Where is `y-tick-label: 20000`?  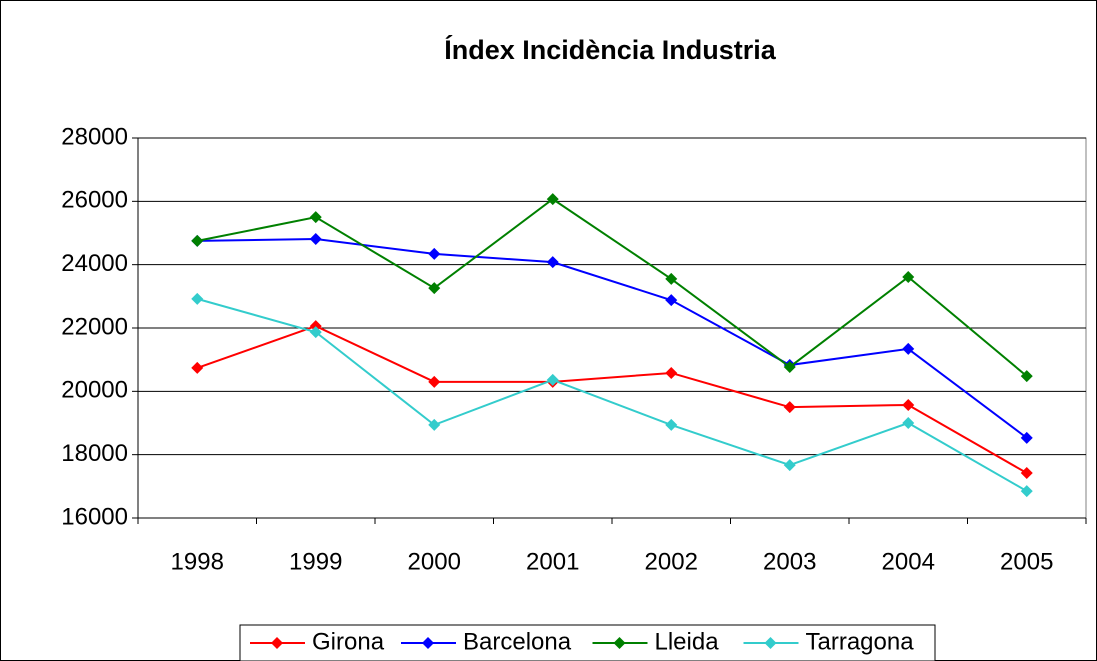 y-tick-label: 20000 is located at coordinates (94, 390).